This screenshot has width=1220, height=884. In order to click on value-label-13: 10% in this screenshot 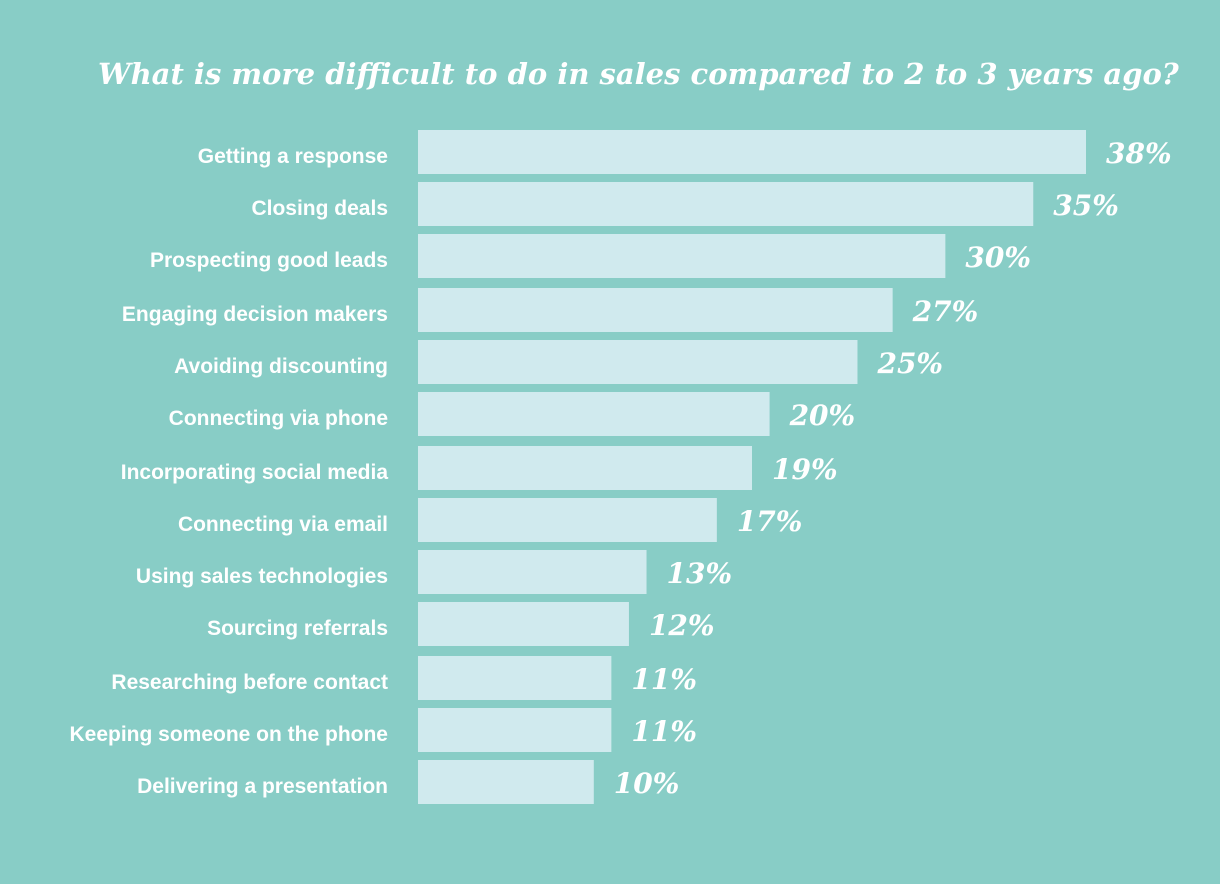, I will do `click(647, 783)`.